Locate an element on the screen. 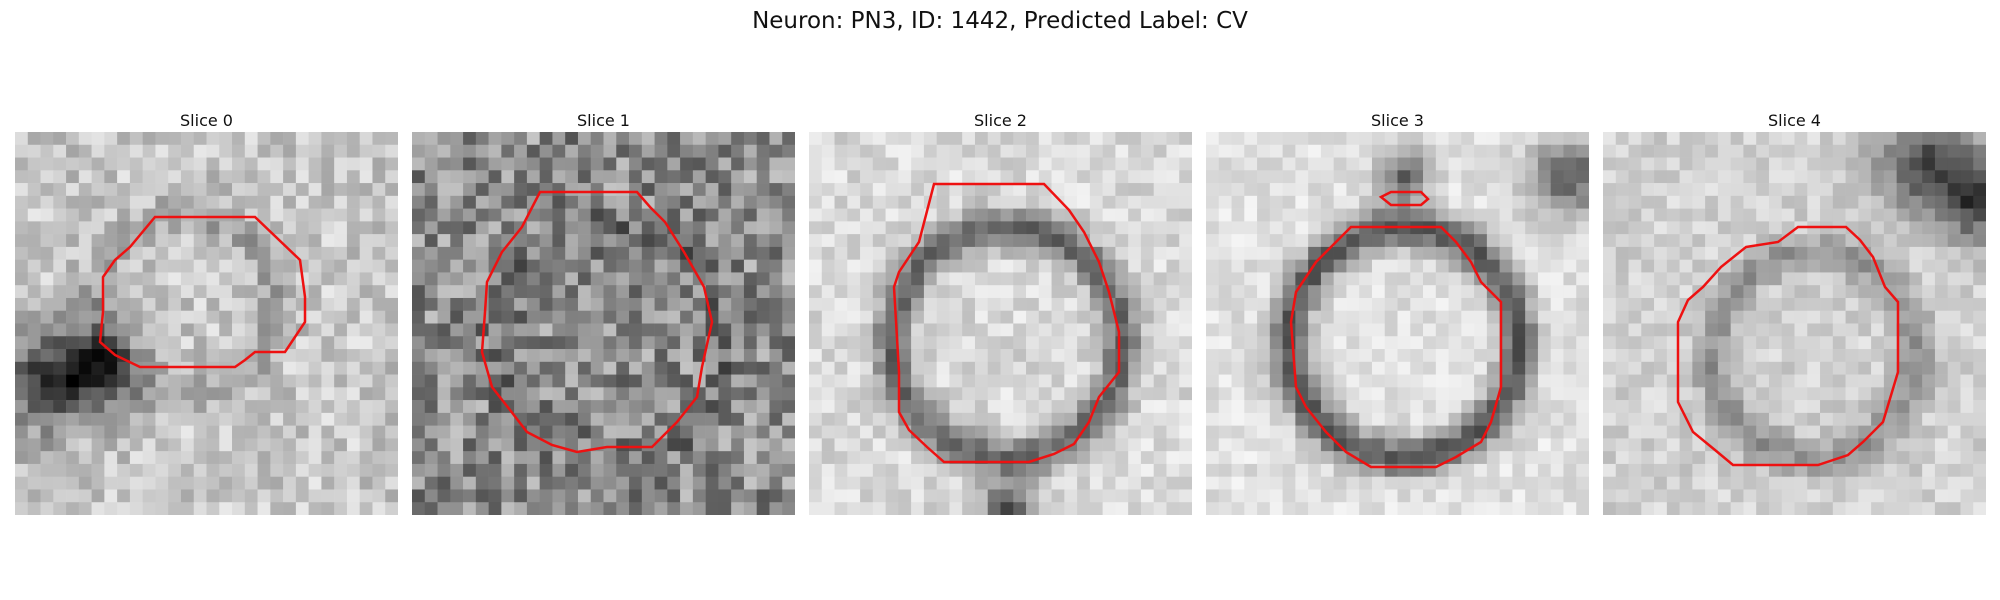 The image size is (2000, 600). slice-panel-0: Slice 0 is located at coordinates (206, 312).